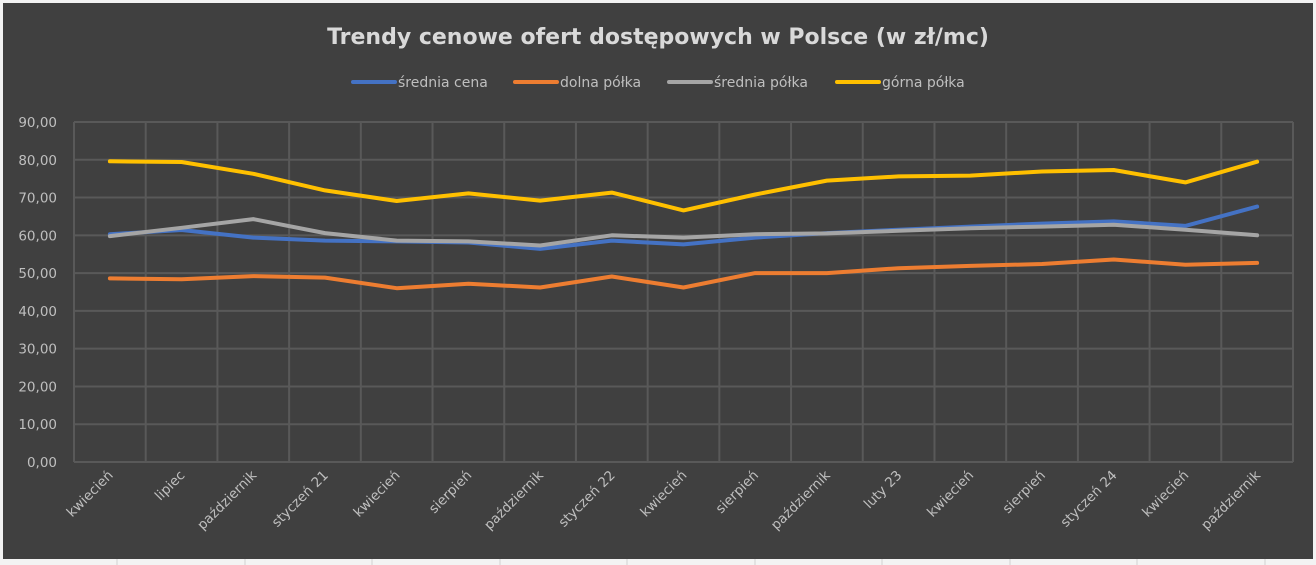 This screenshot has width=1316, height=565. I want to click on legend-label: górna półka, so click(923, 83).